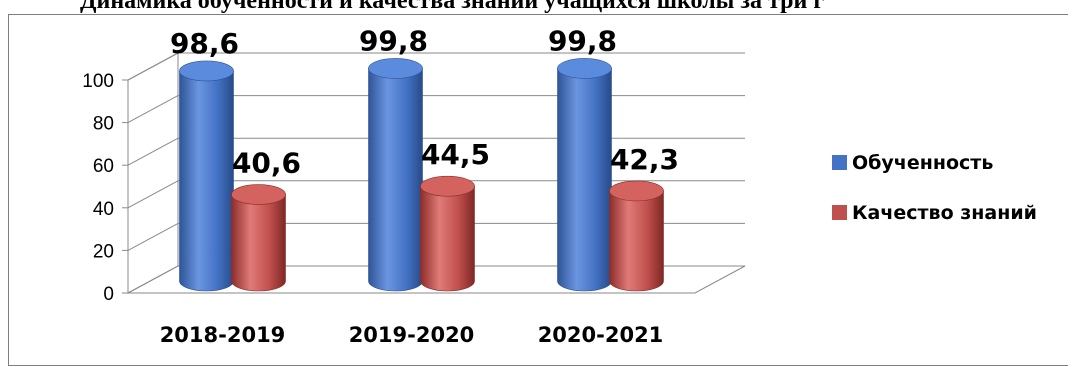 The width and height of the screenshot is (1072, 367). I want to click on y-axis-ticks: 0 20 40 60 80 100, so click(105, 188).